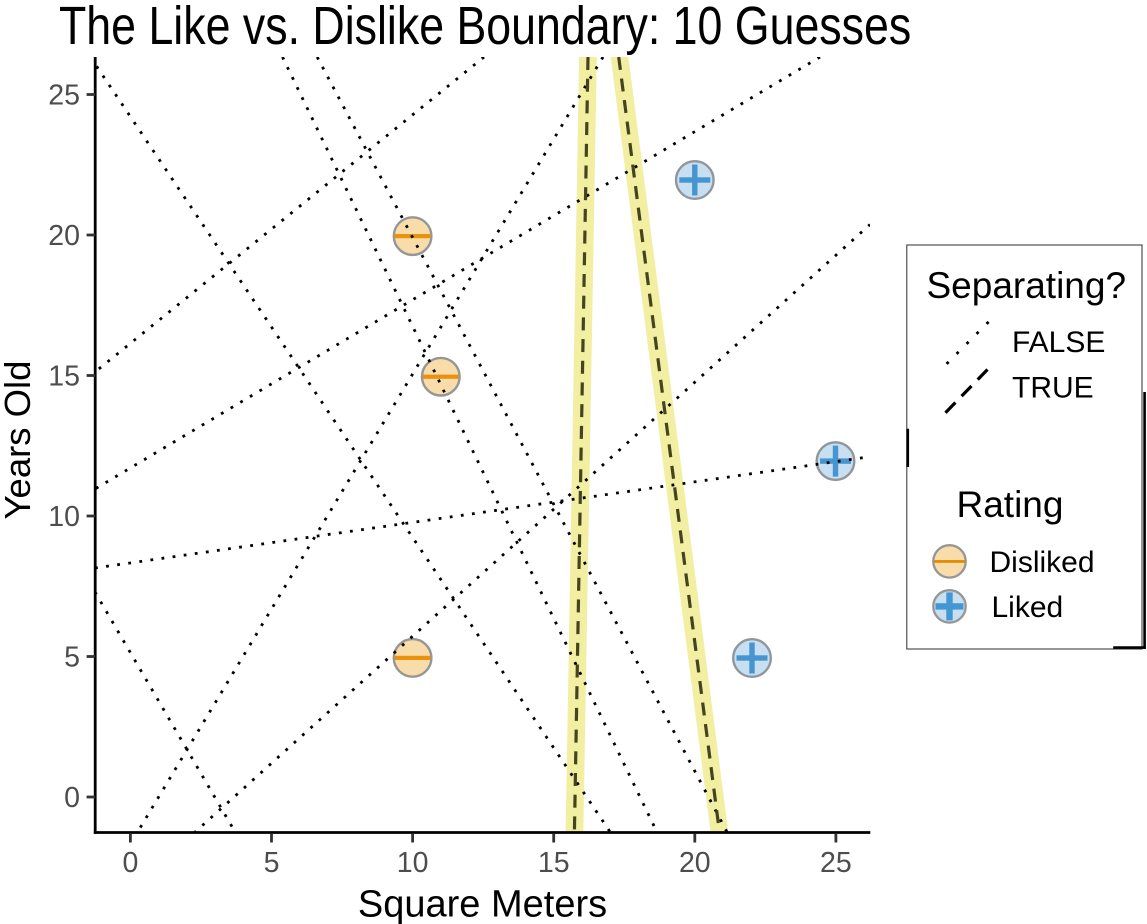 The height and width of the screenshot is (924, 1147). I want to click on svg-text: Square Meters, so click(482, 904).